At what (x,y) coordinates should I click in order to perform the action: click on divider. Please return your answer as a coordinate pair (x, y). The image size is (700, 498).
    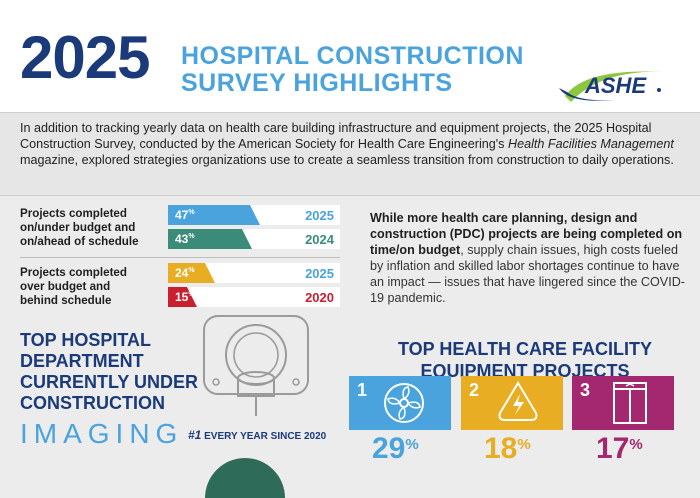
    Looking at the image, I should click on (180, 257).